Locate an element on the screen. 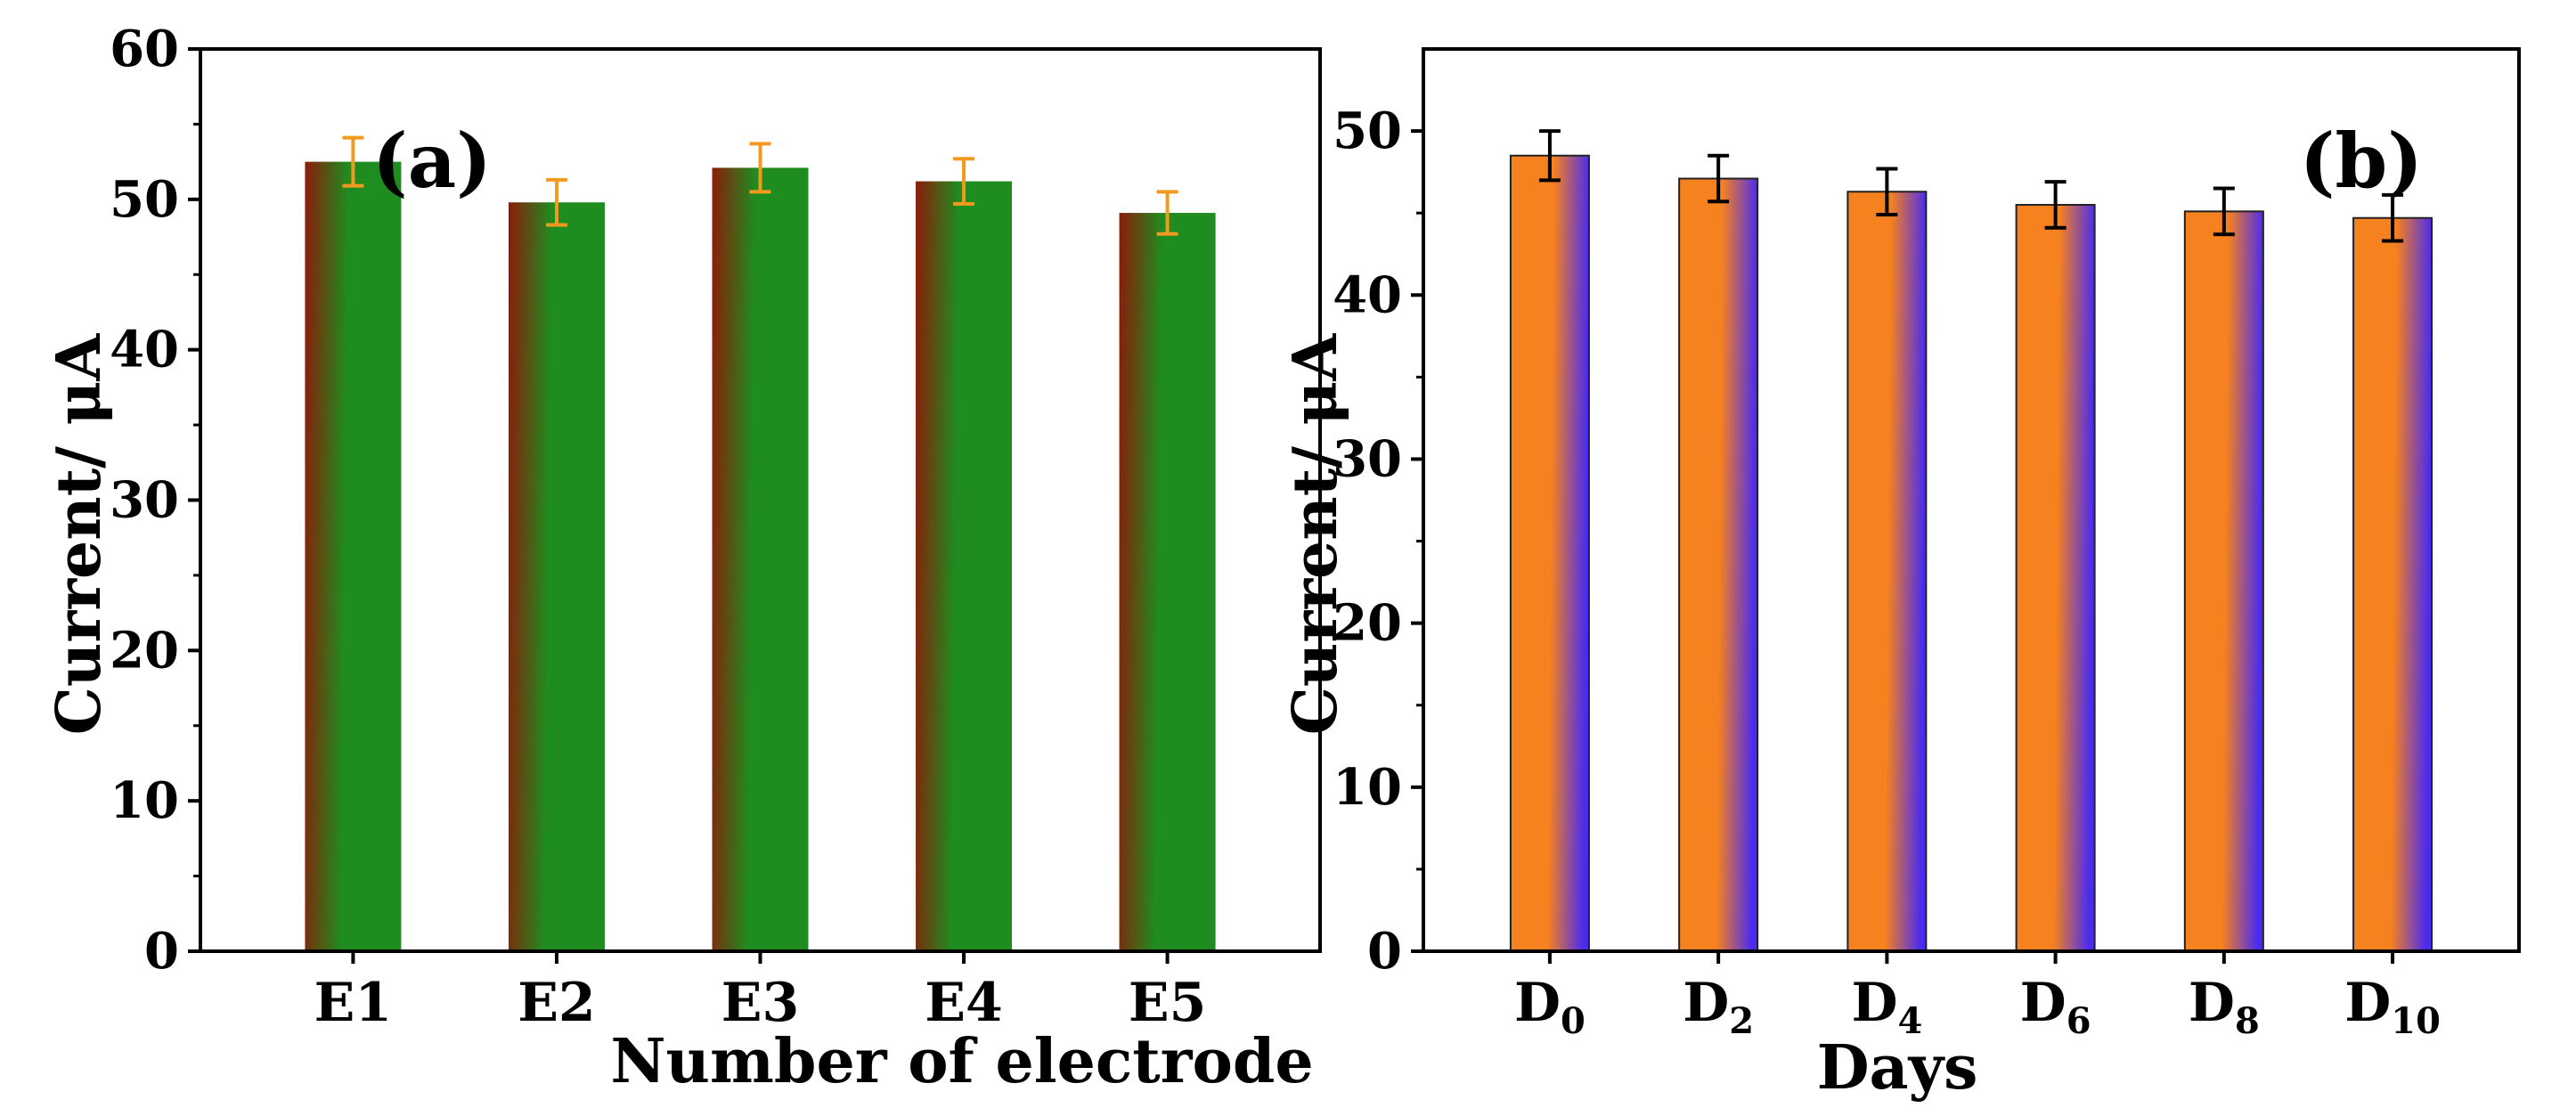 This screenshot has height=1108, width=2576. error-bars-a is located at coordinates (760, 185).